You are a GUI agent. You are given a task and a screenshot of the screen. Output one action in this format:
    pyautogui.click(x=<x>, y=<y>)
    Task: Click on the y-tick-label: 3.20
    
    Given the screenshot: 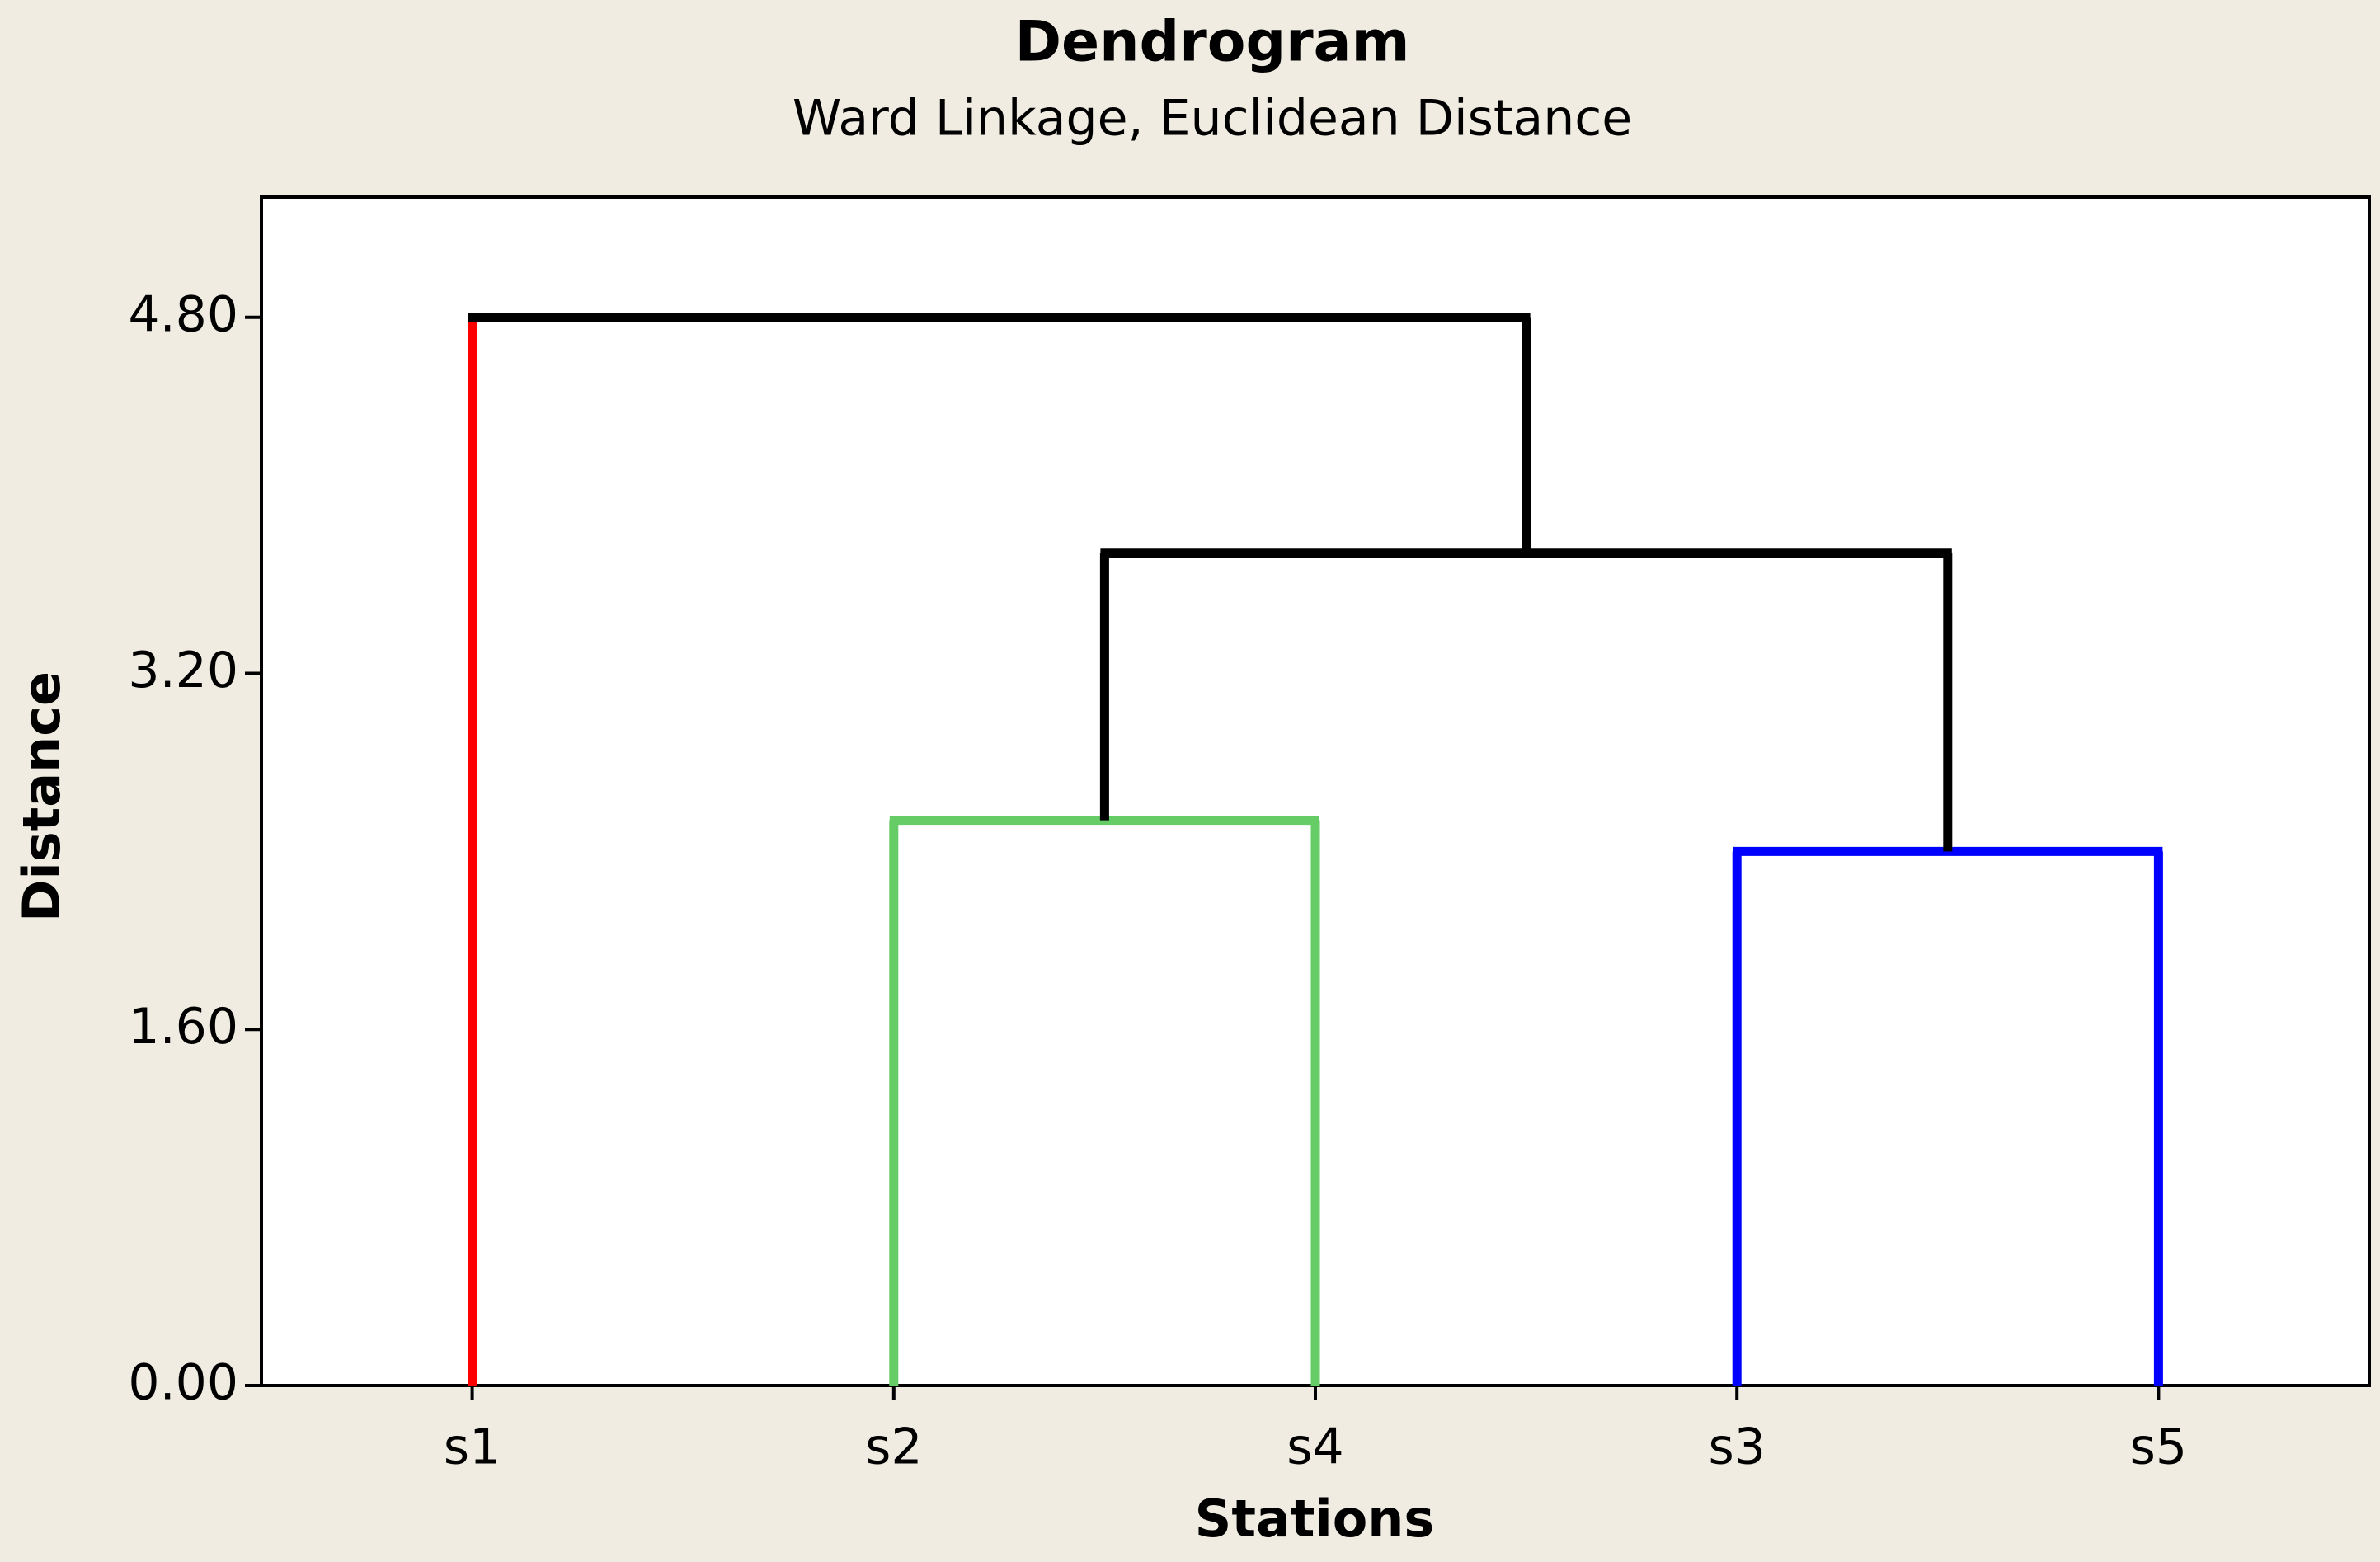 What is the action you would take?
    pyautogui.click(x=183, y=670)
    